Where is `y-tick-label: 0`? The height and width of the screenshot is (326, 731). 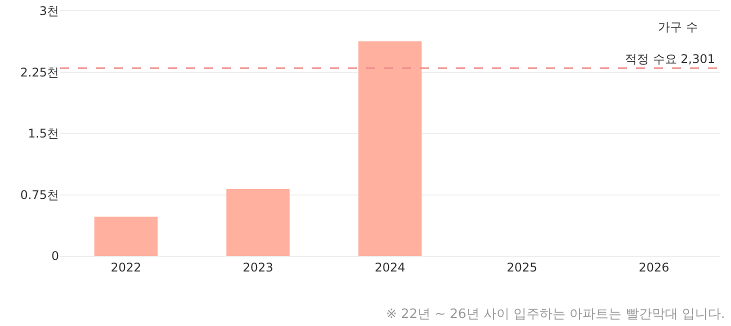 y-tick-label: 0 is located at coordinates (55, 256).